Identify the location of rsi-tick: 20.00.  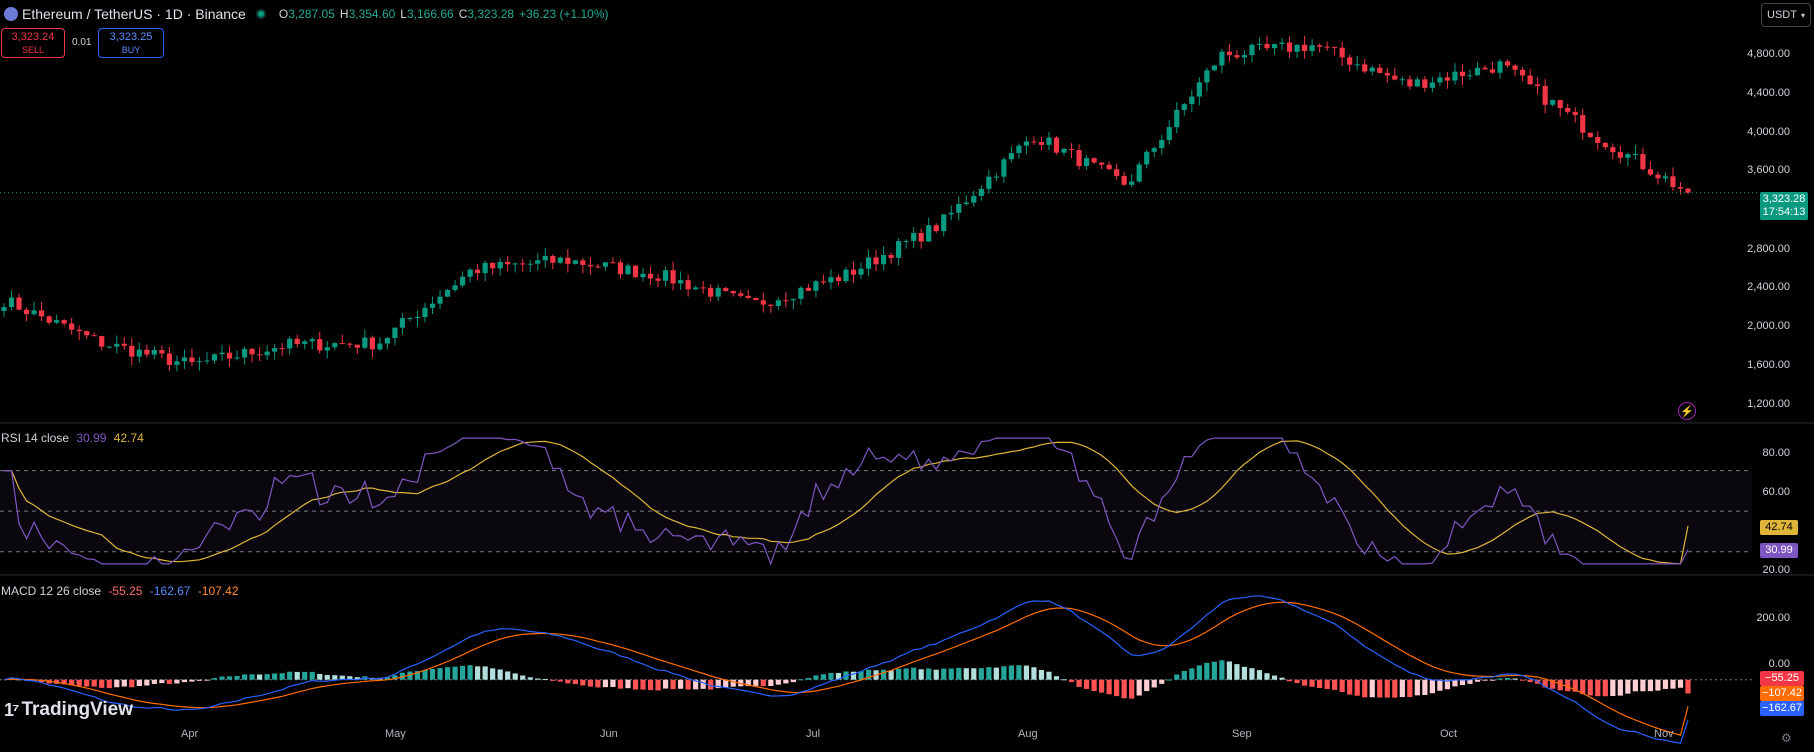
(1776, 570).